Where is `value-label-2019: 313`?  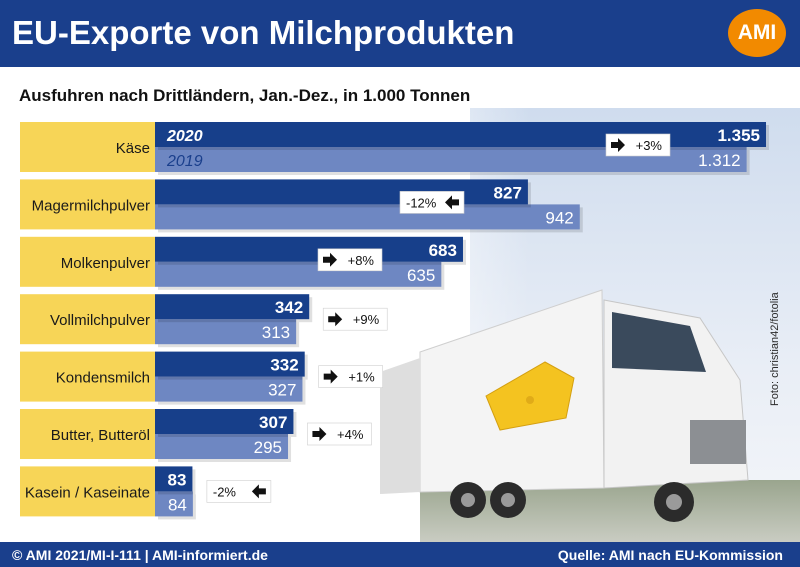 value-label-2019: 313 is located at coordinates (276, 332).